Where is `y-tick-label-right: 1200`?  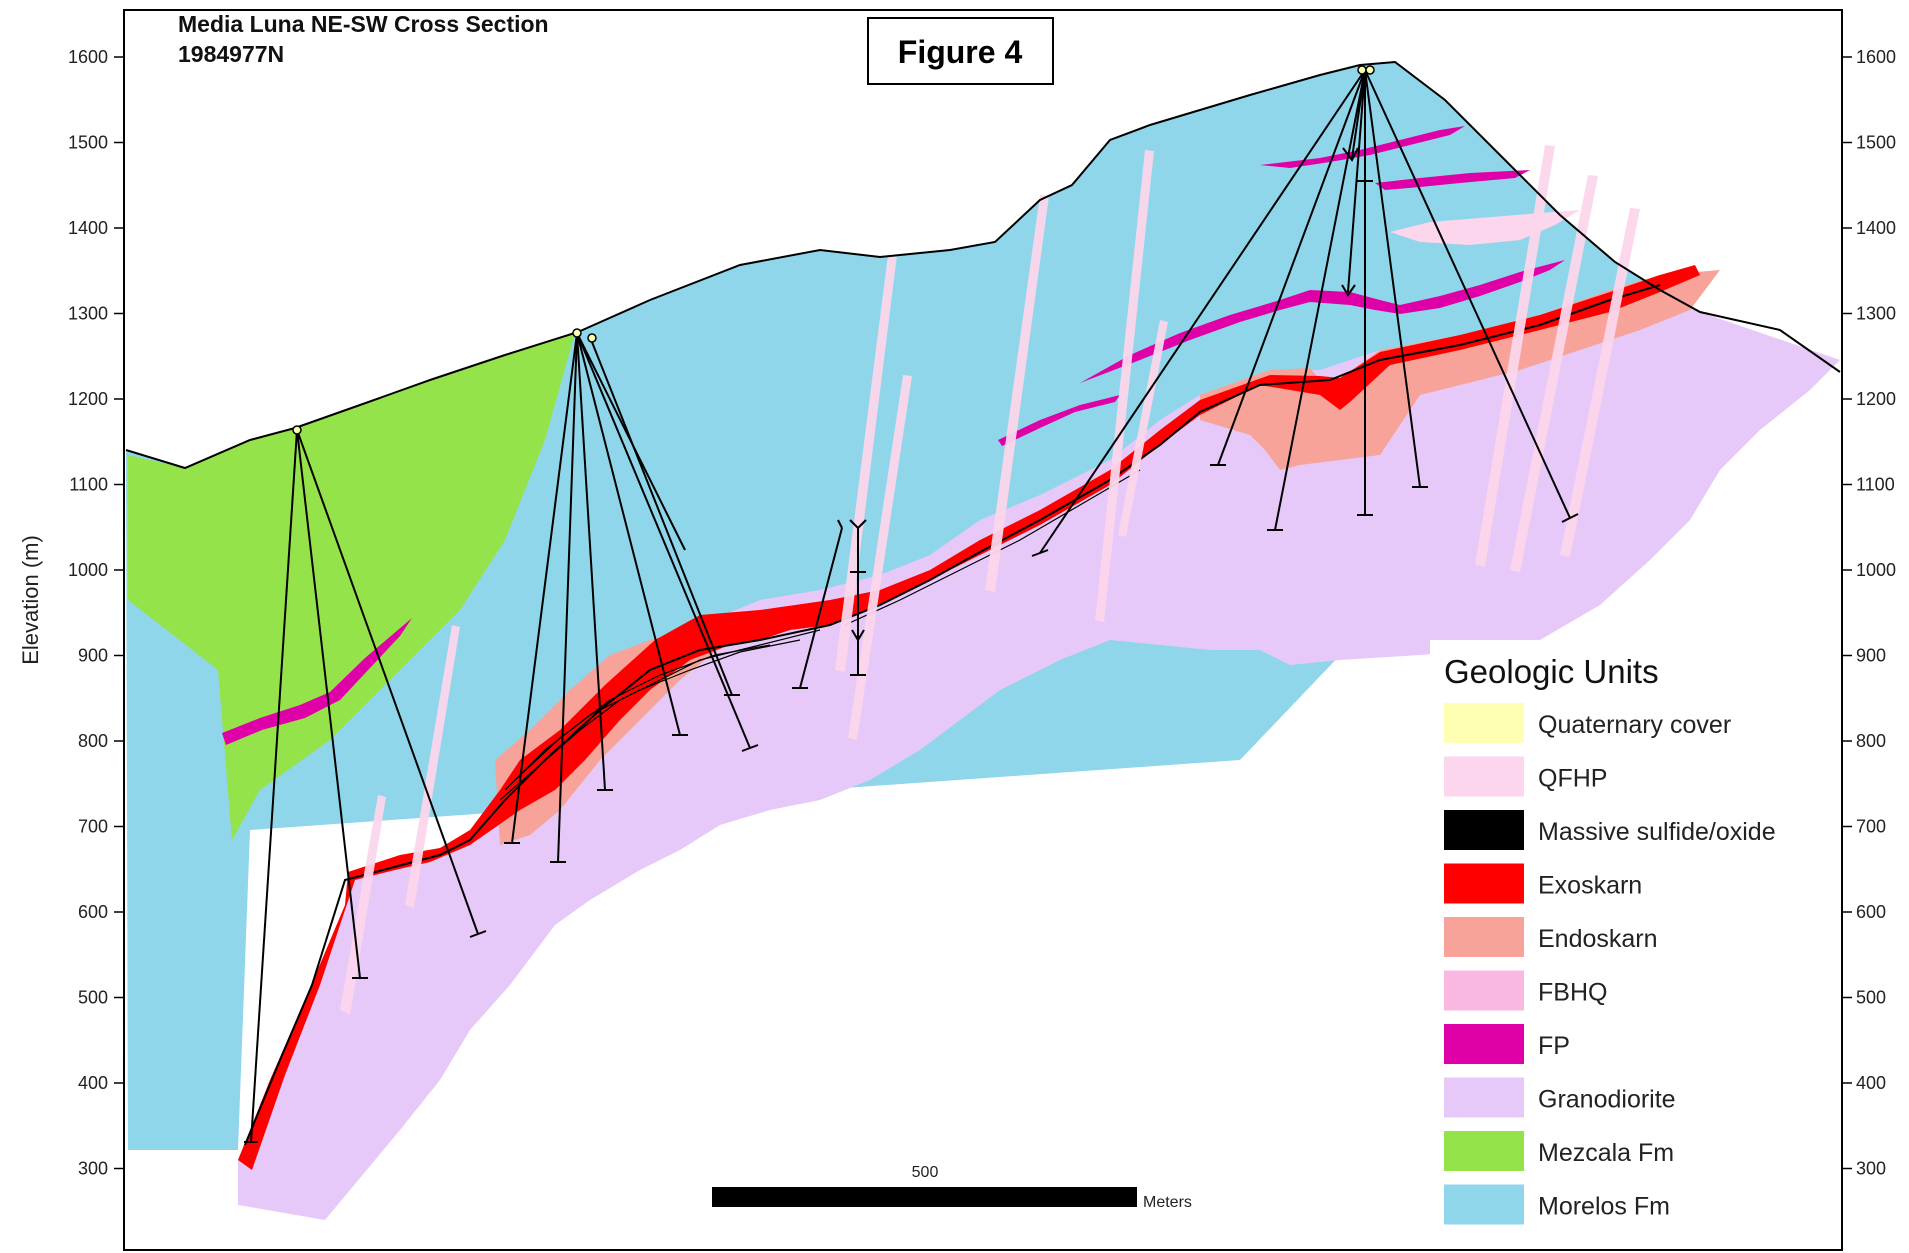 y-tick-label-right: 1200 is located at coordinates (1876, 399).